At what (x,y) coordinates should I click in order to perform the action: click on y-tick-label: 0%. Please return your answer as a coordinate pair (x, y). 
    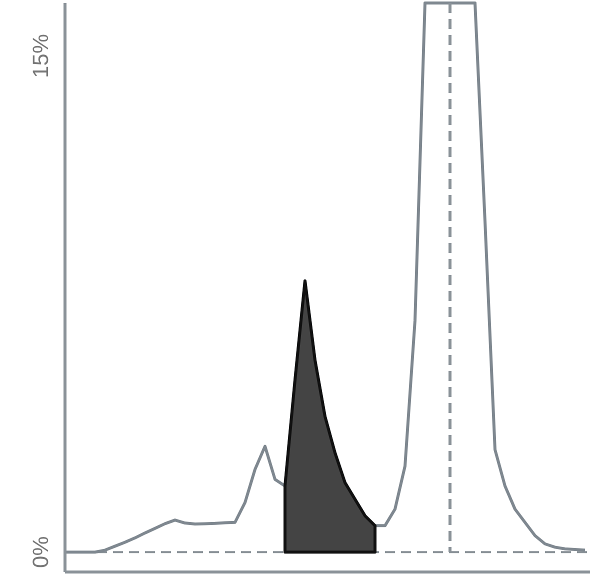
    Looking at the image, I should click on (40, 552).